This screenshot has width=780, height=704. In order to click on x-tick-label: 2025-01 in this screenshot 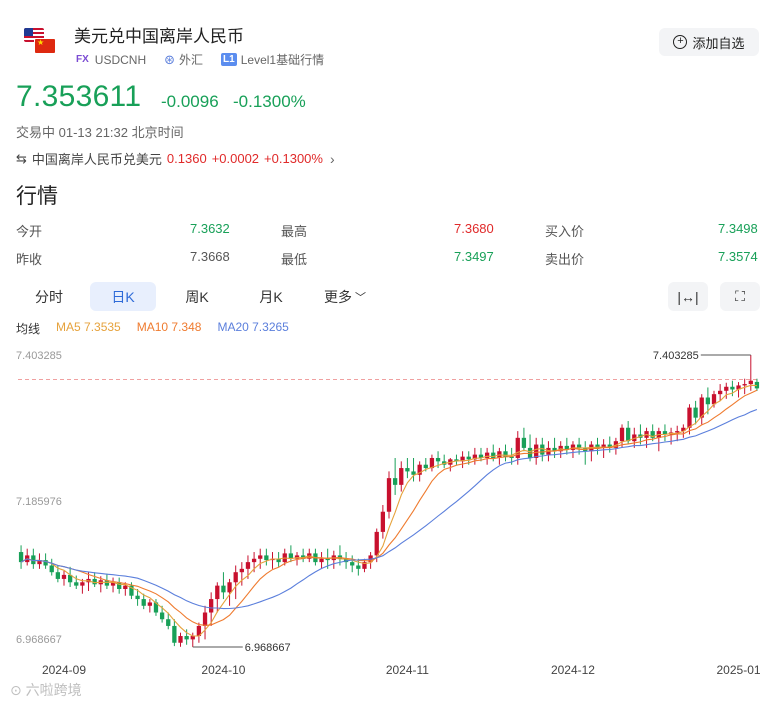, I will do `click(739, 670)`.